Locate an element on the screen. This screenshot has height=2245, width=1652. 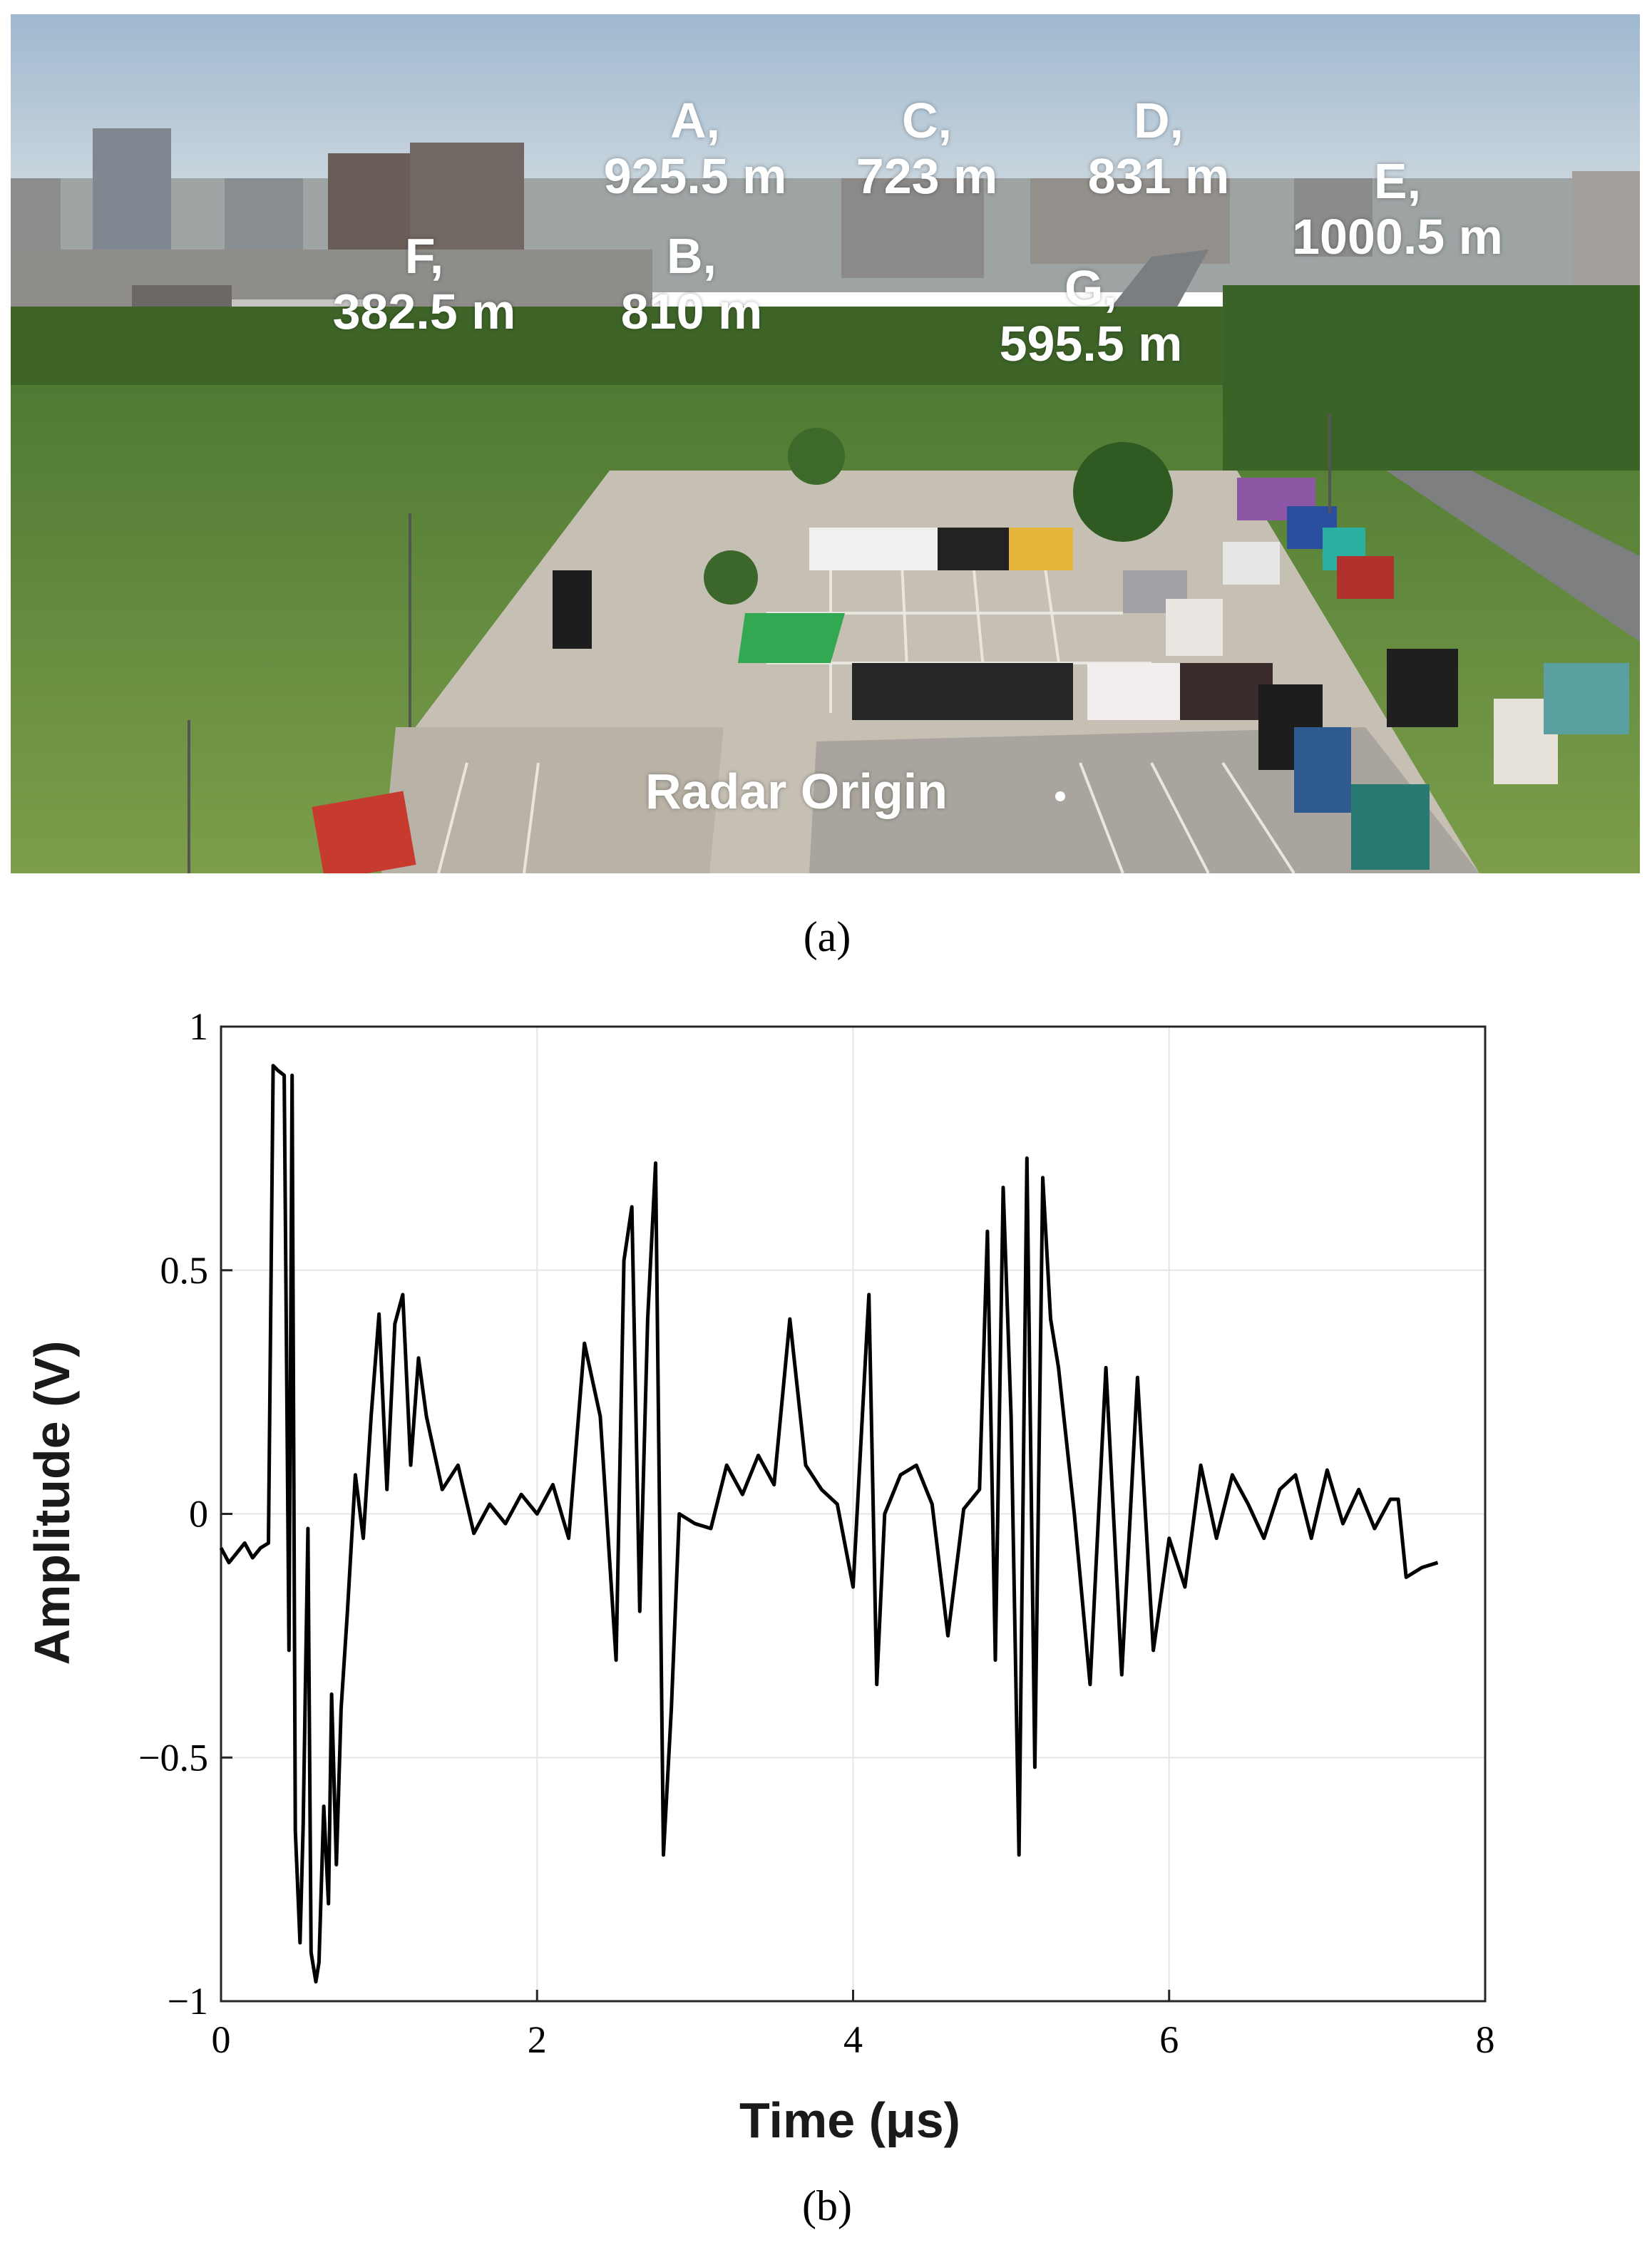
location-label-c-distance: 723 m is located at coordinates (927, 176).